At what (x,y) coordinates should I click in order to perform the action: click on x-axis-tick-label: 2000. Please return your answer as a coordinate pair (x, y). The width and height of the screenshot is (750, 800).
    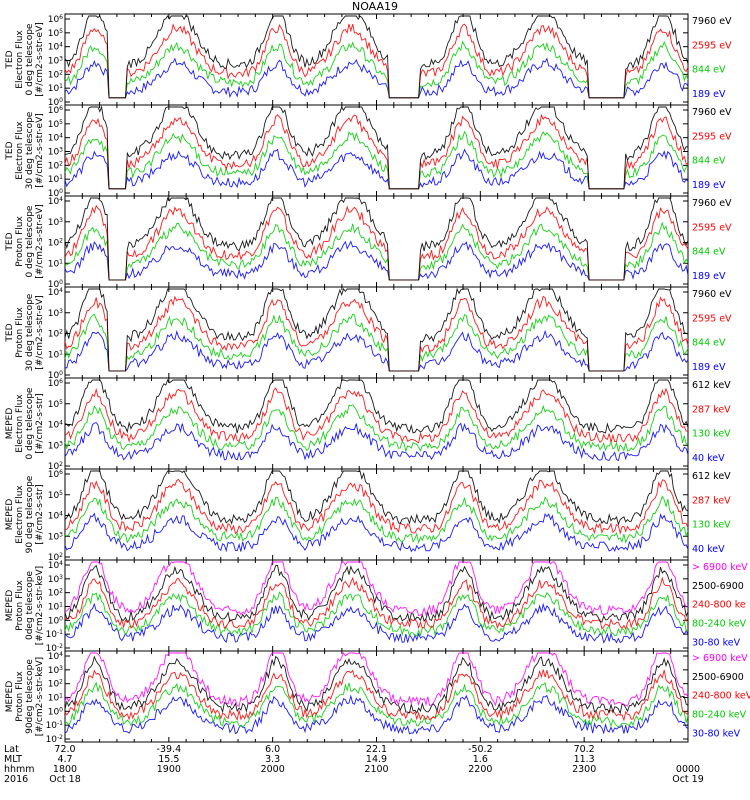
    Looking at the image, I should click on (273, 769).